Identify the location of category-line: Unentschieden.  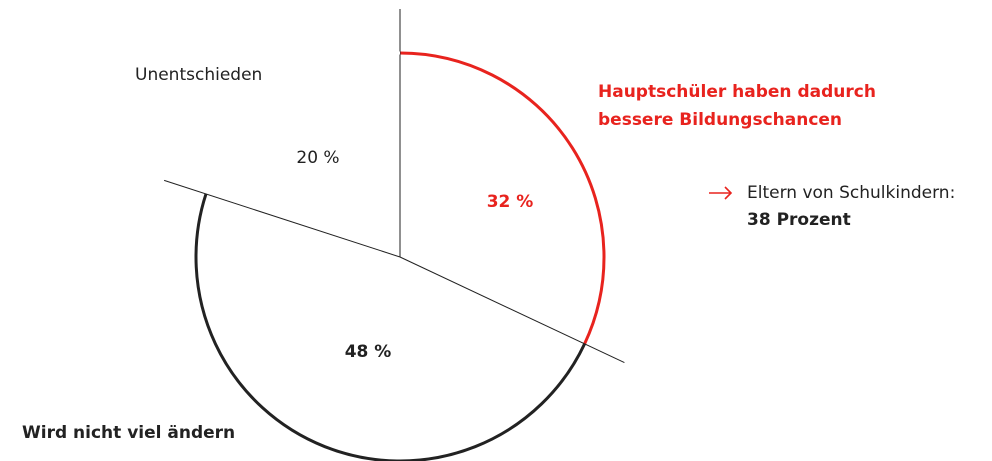
(198, 75).